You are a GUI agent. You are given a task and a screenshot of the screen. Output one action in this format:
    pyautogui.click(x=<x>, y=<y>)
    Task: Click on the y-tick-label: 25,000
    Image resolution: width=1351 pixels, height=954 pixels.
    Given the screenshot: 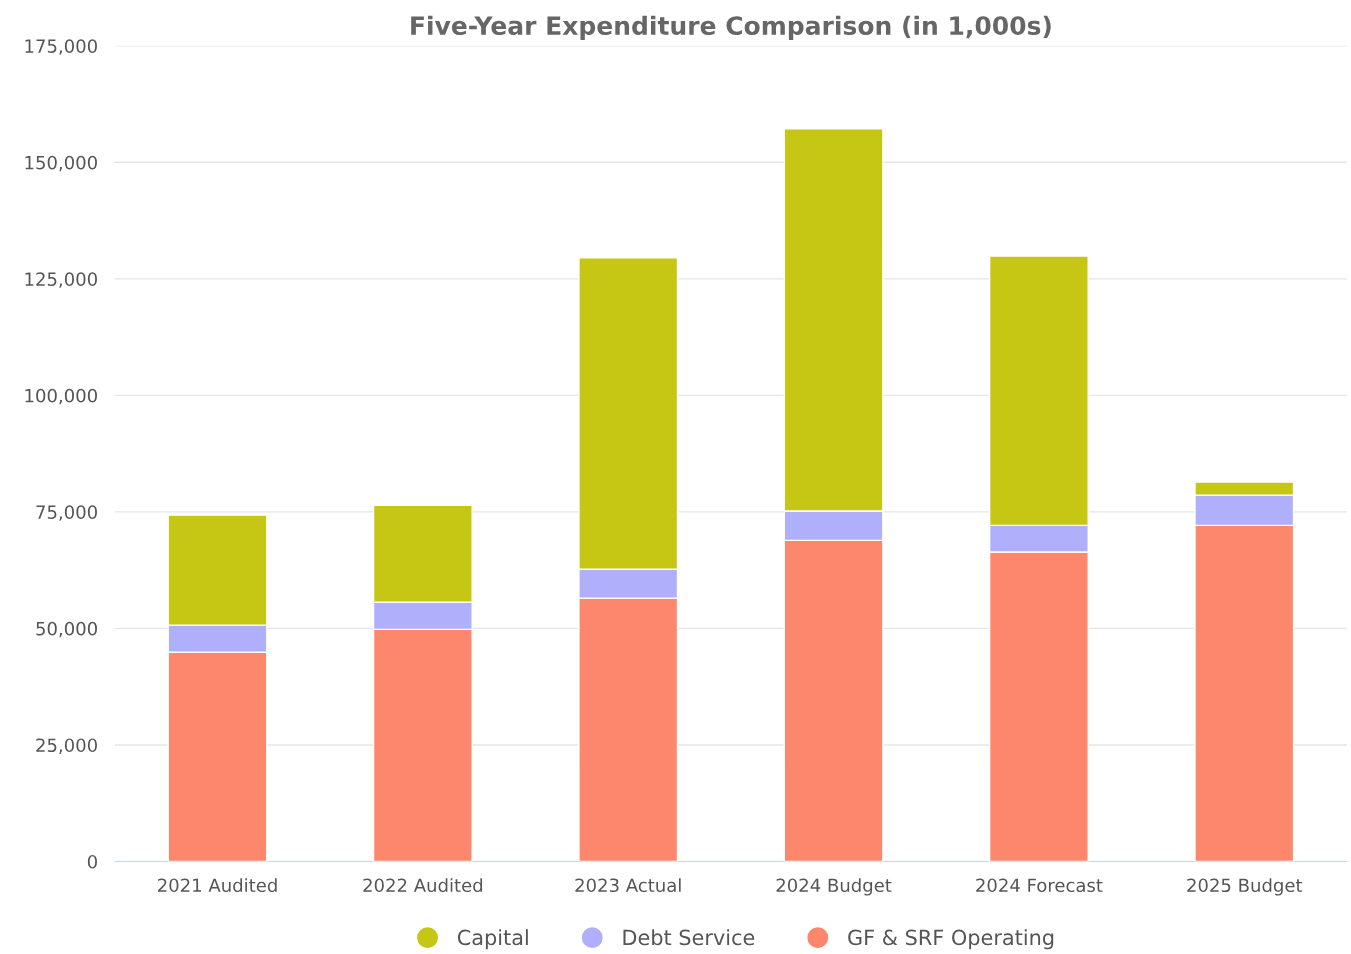 What is the action you would take?
    pyautogui.click(x=66, y=746)
    